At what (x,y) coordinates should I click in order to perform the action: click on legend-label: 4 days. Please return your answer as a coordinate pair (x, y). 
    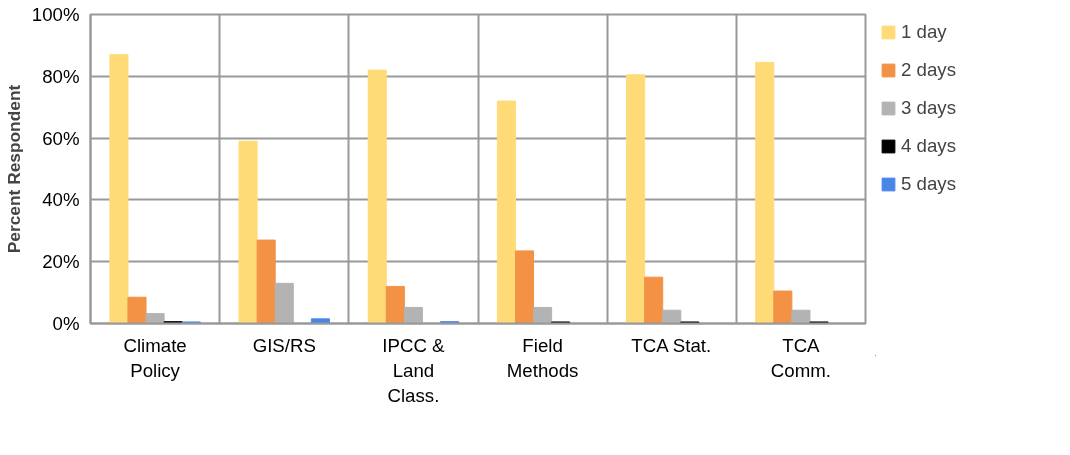
    Looking at the image, I should click on (928, 146).